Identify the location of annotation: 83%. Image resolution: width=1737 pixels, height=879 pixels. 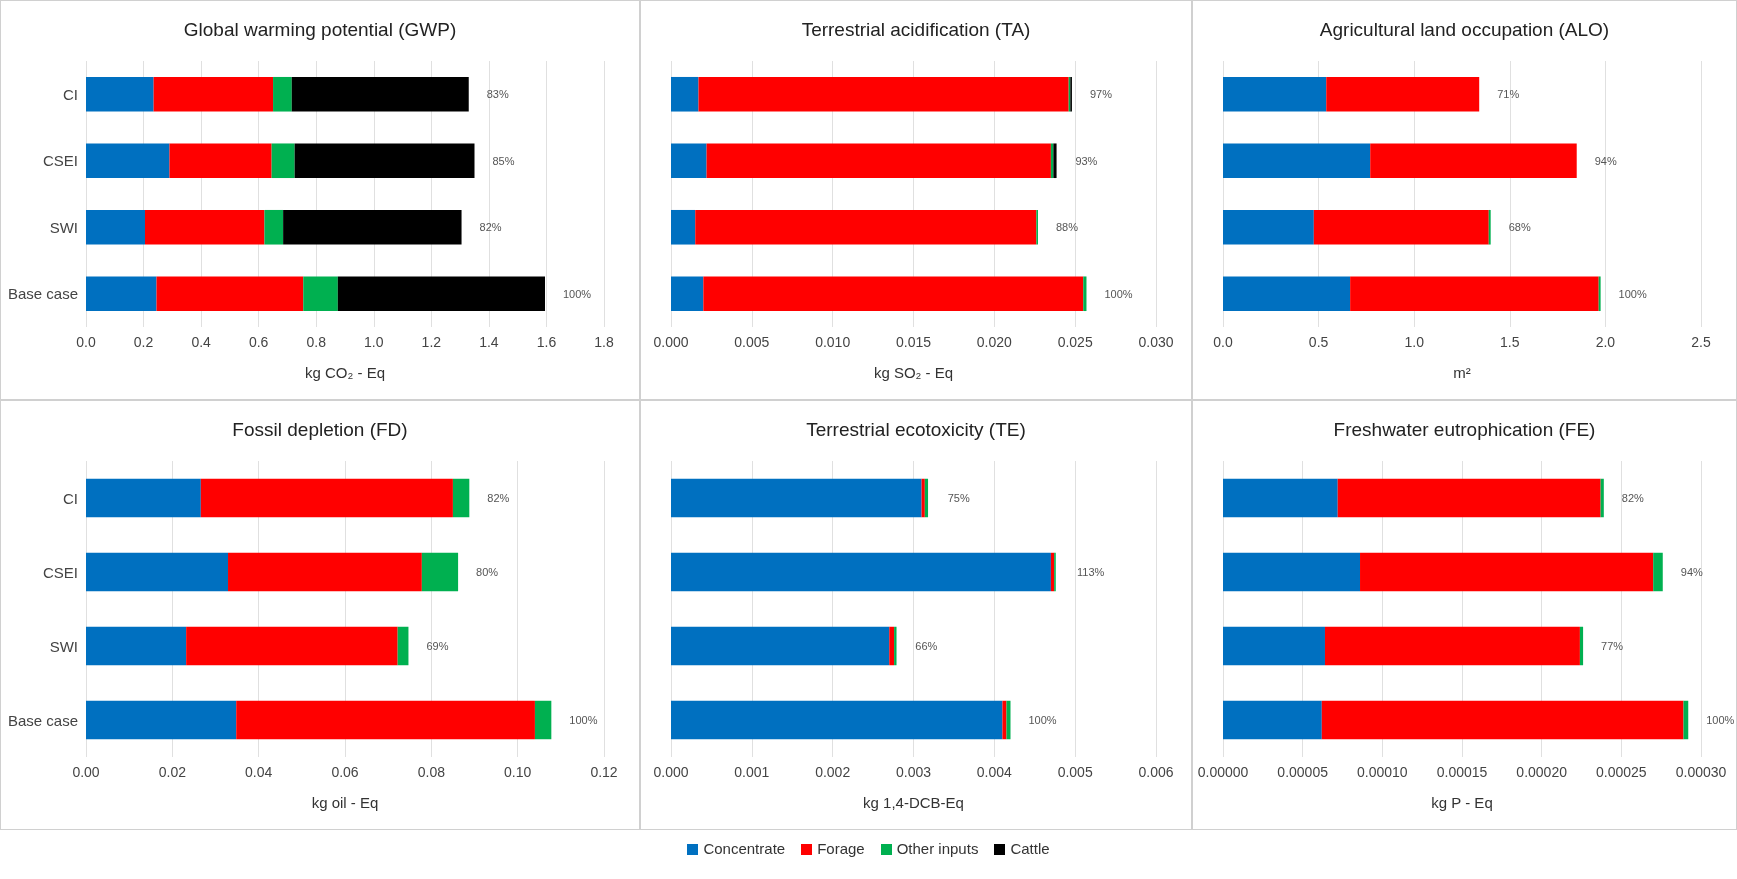
(497, 94).